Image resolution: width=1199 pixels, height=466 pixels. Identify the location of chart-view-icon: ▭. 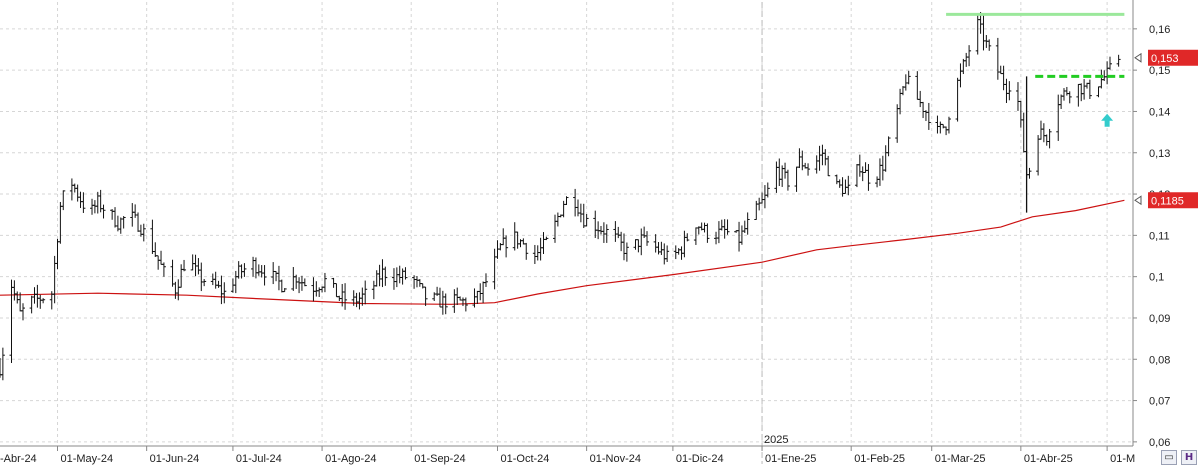
(1169, 457).